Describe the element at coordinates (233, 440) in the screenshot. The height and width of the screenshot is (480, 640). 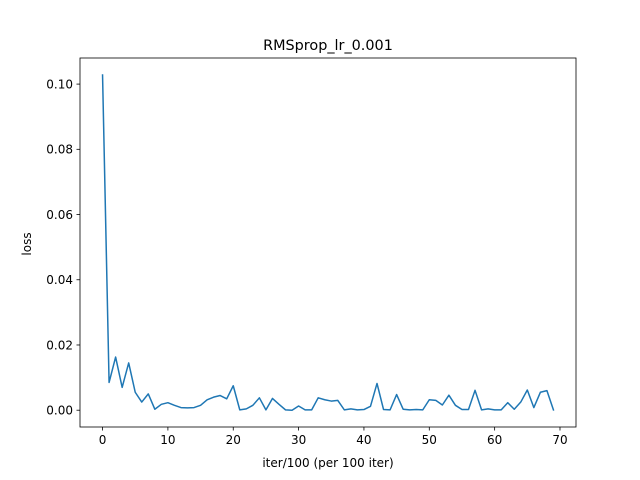
I see `x-tick-label: 20` at that location.